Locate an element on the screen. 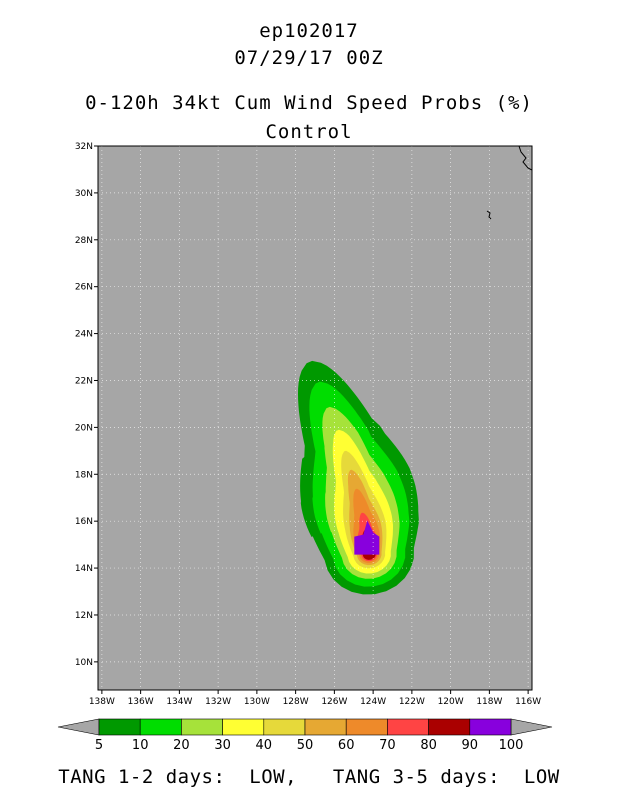  lon-label: 124W is located at coordinates (373, 702).